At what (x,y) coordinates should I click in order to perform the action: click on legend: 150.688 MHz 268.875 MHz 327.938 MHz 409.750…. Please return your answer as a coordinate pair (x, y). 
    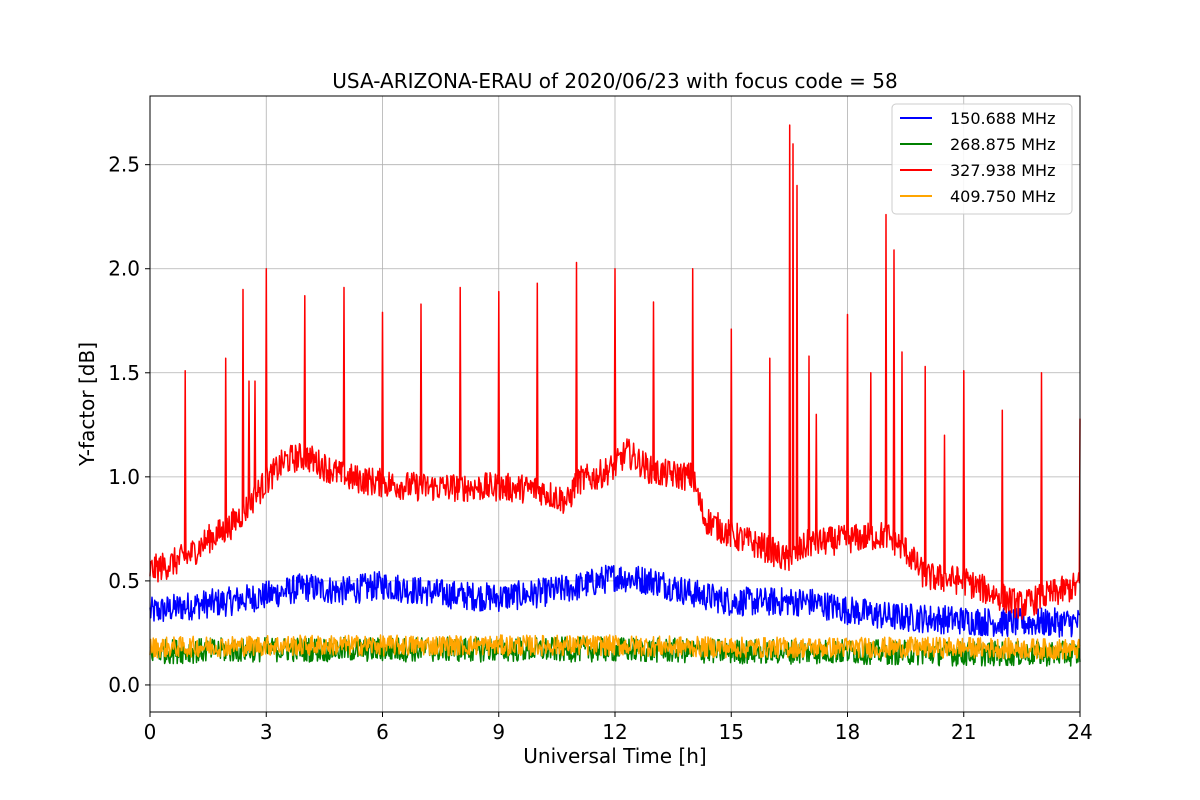
    Looking at the image, I should click on (982, 159).